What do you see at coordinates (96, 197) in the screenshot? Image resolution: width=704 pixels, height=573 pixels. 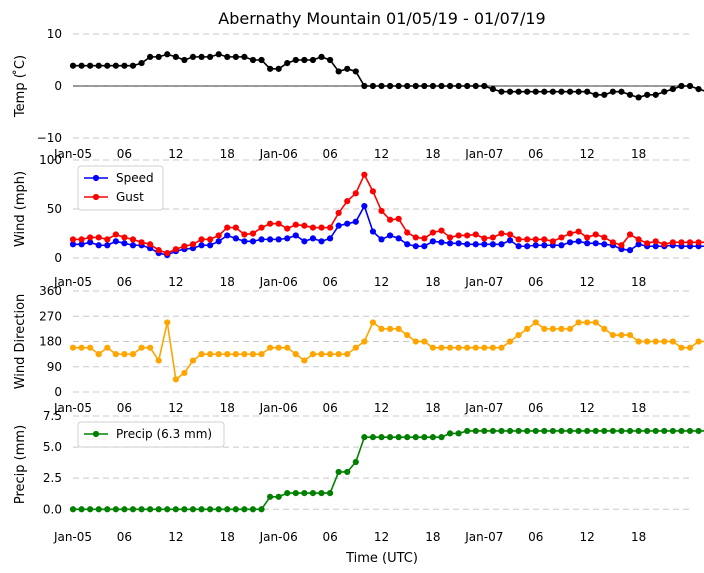 I see `legend-swatch-marker` at bounding box center [96, 197].